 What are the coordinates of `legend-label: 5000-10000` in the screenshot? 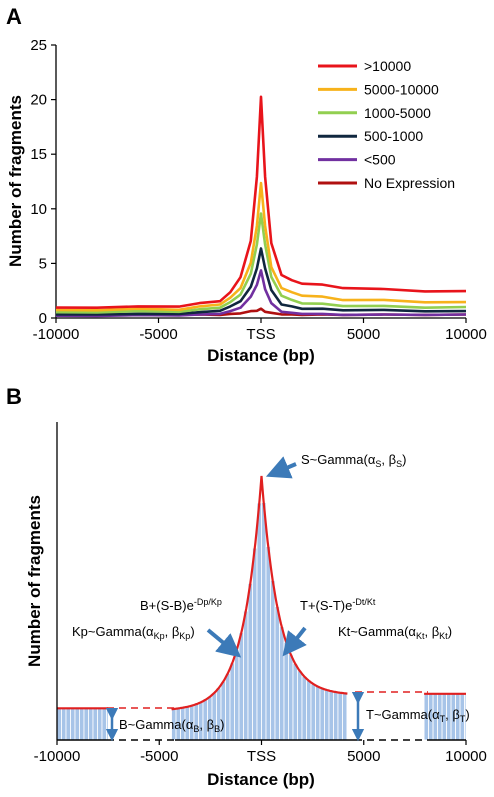 It's located at (401, 89).